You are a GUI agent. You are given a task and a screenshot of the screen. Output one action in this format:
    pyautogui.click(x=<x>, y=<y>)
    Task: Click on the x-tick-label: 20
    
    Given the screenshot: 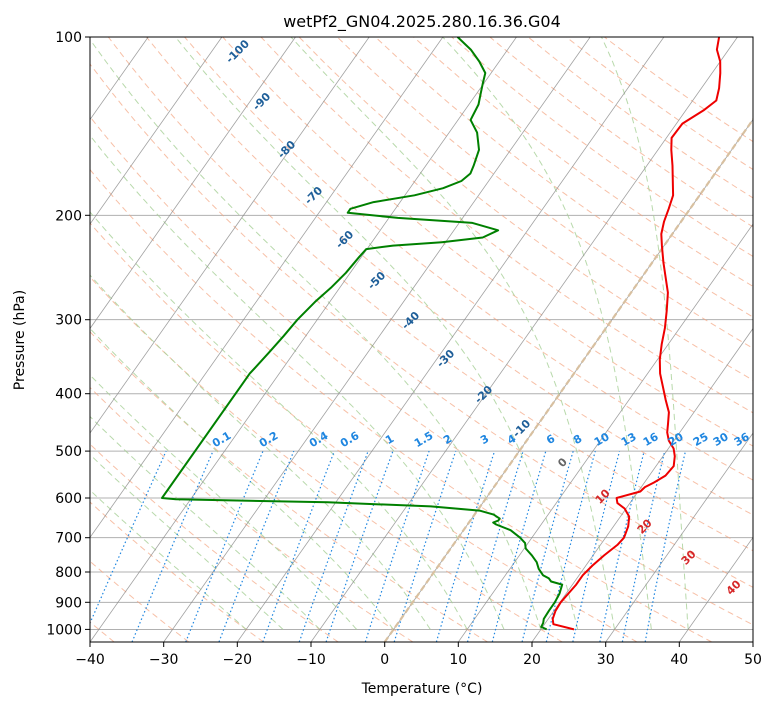 What is the action you would take?
    pyautogui.click(x=532, y=660)
    